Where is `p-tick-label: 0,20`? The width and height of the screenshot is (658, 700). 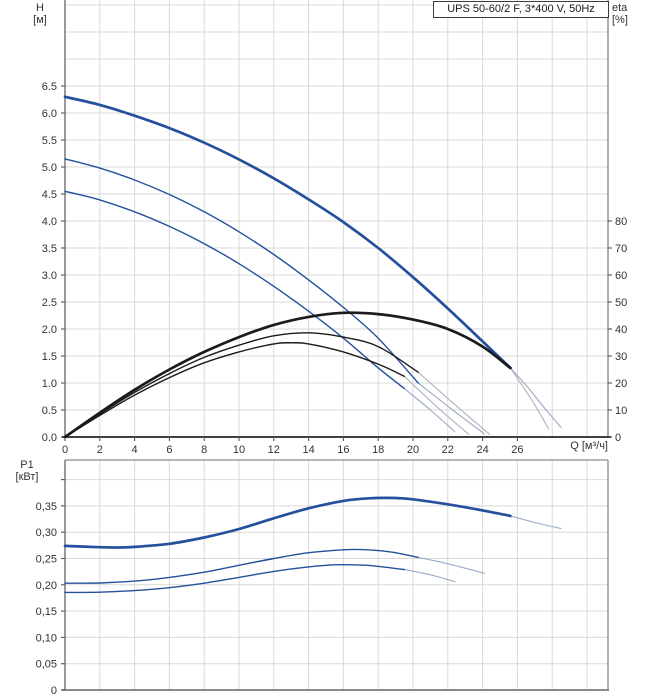
p-tick-label: 0,20 is located at coordinates (46, 586).